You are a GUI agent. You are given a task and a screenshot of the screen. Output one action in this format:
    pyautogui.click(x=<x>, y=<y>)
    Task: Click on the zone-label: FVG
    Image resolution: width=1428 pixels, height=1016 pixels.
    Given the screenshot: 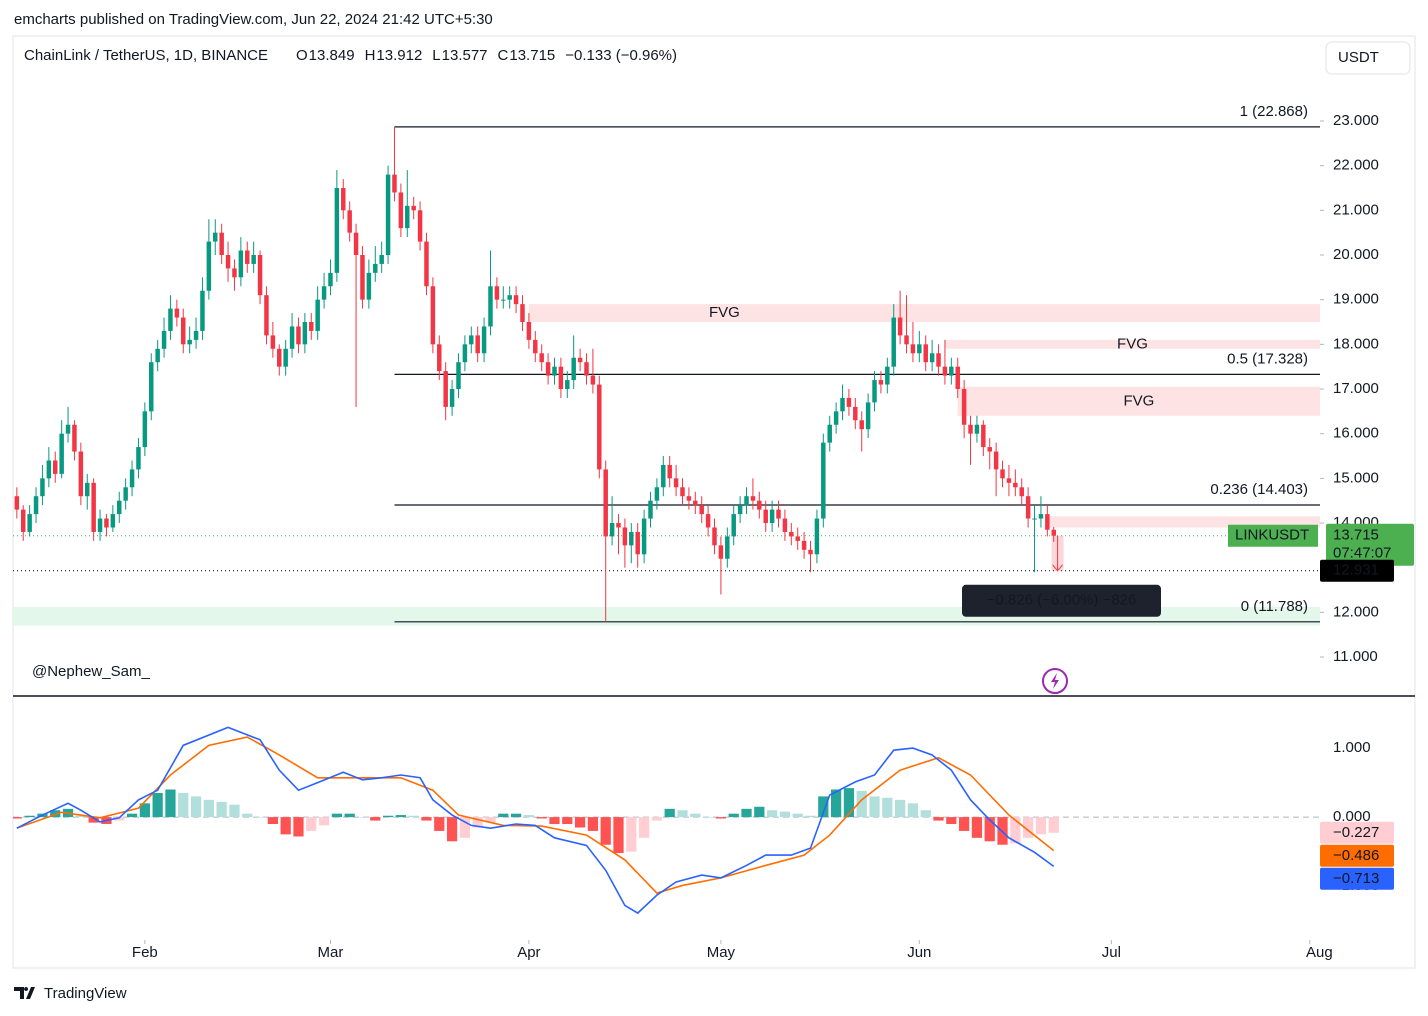 What is the action you would take?
    pyautogui.click(x=1132, y=343)
    